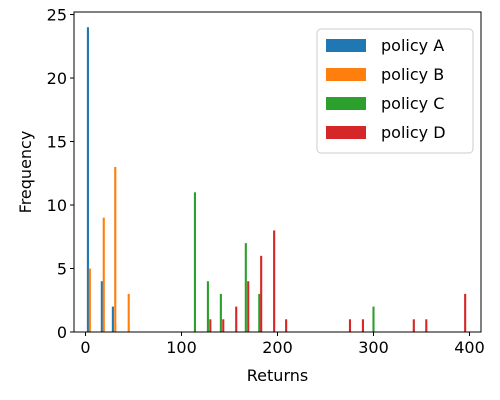 The width and height of the screenshot is (500, 400). What do you see at coordinates (60, 174) in the screenshot?
I see `y-axis-ticks: 0 5 10 15 20 25` at bounding box center [60, 174].